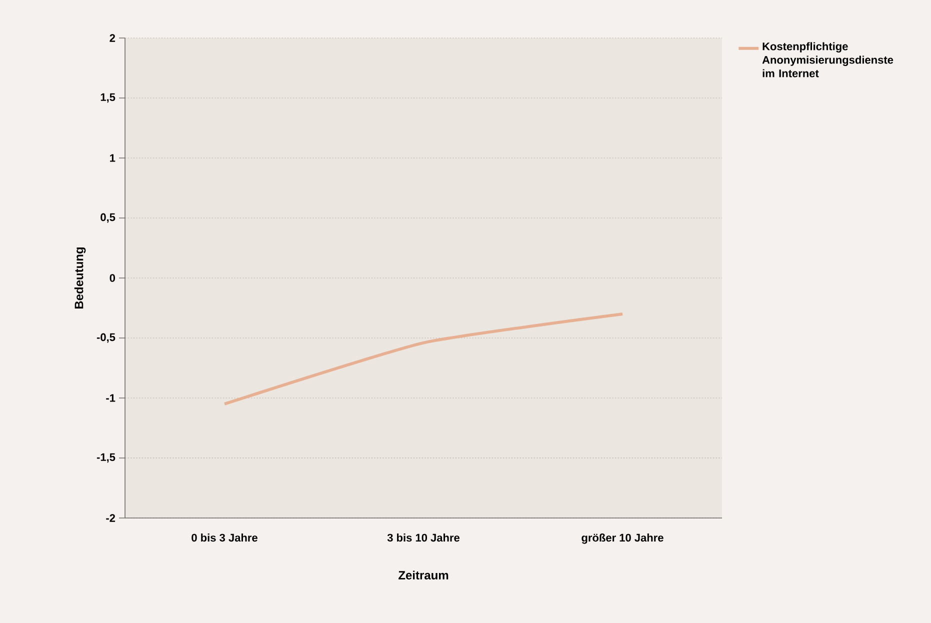  I want to click on y-tick-label: 0, so click(113, 278).